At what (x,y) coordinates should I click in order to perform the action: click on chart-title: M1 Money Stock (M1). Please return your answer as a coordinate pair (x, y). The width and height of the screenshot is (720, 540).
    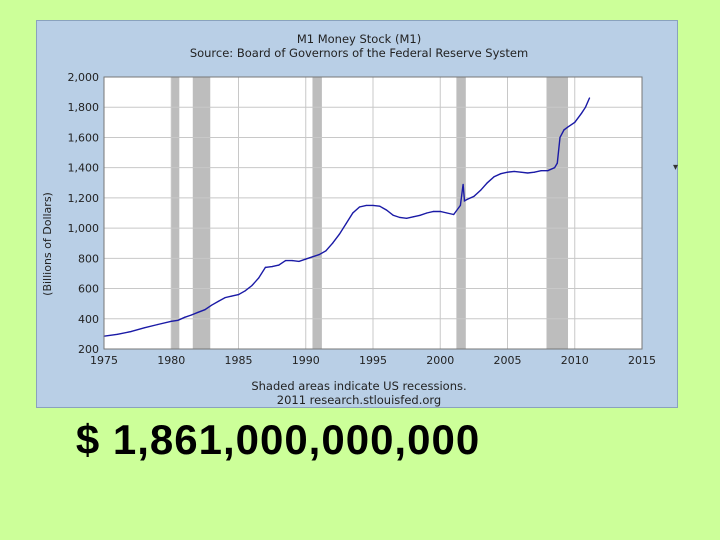
    Looking at the image, I should click on (359, 39).